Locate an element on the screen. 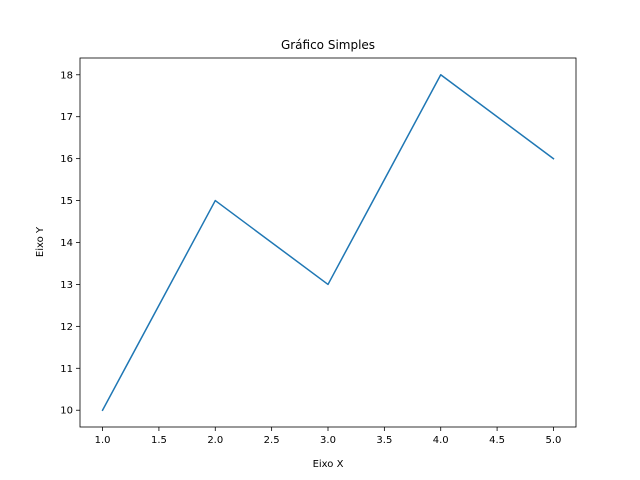  y-tick-label: 12 is located at coordinates (66, 327).